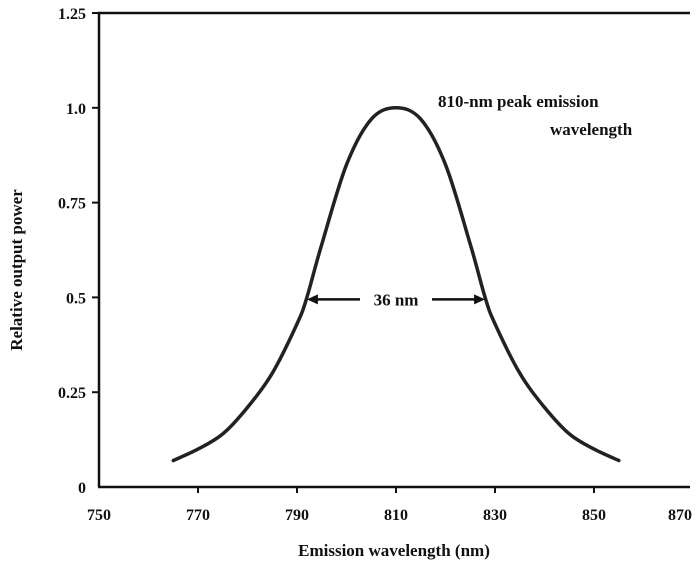 Image resolution: width=699 pixels, height=567 pixels. What do you see at coordinates (297, 515) in the screenshot?
I see `x-tick-label: 790` at bounding box center [297, 515].